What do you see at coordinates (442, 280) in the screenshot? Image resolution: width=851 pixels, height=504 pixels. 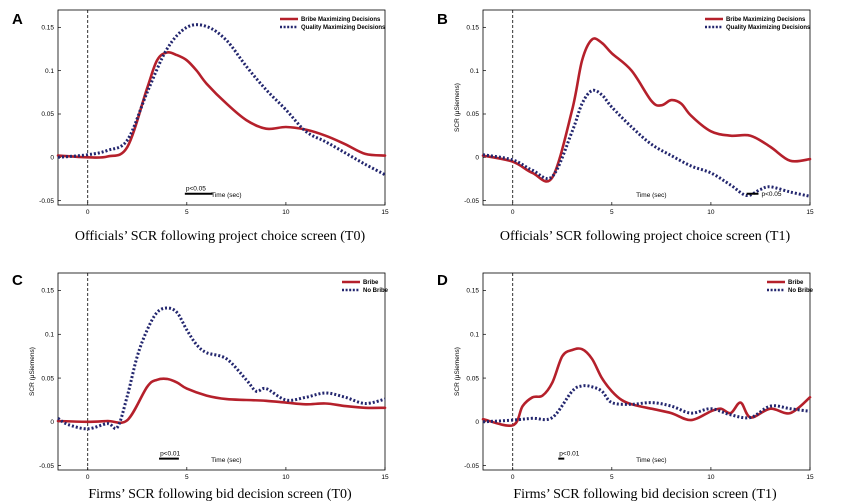 I see `panel-letter: D` at bounding box center [442, 280].